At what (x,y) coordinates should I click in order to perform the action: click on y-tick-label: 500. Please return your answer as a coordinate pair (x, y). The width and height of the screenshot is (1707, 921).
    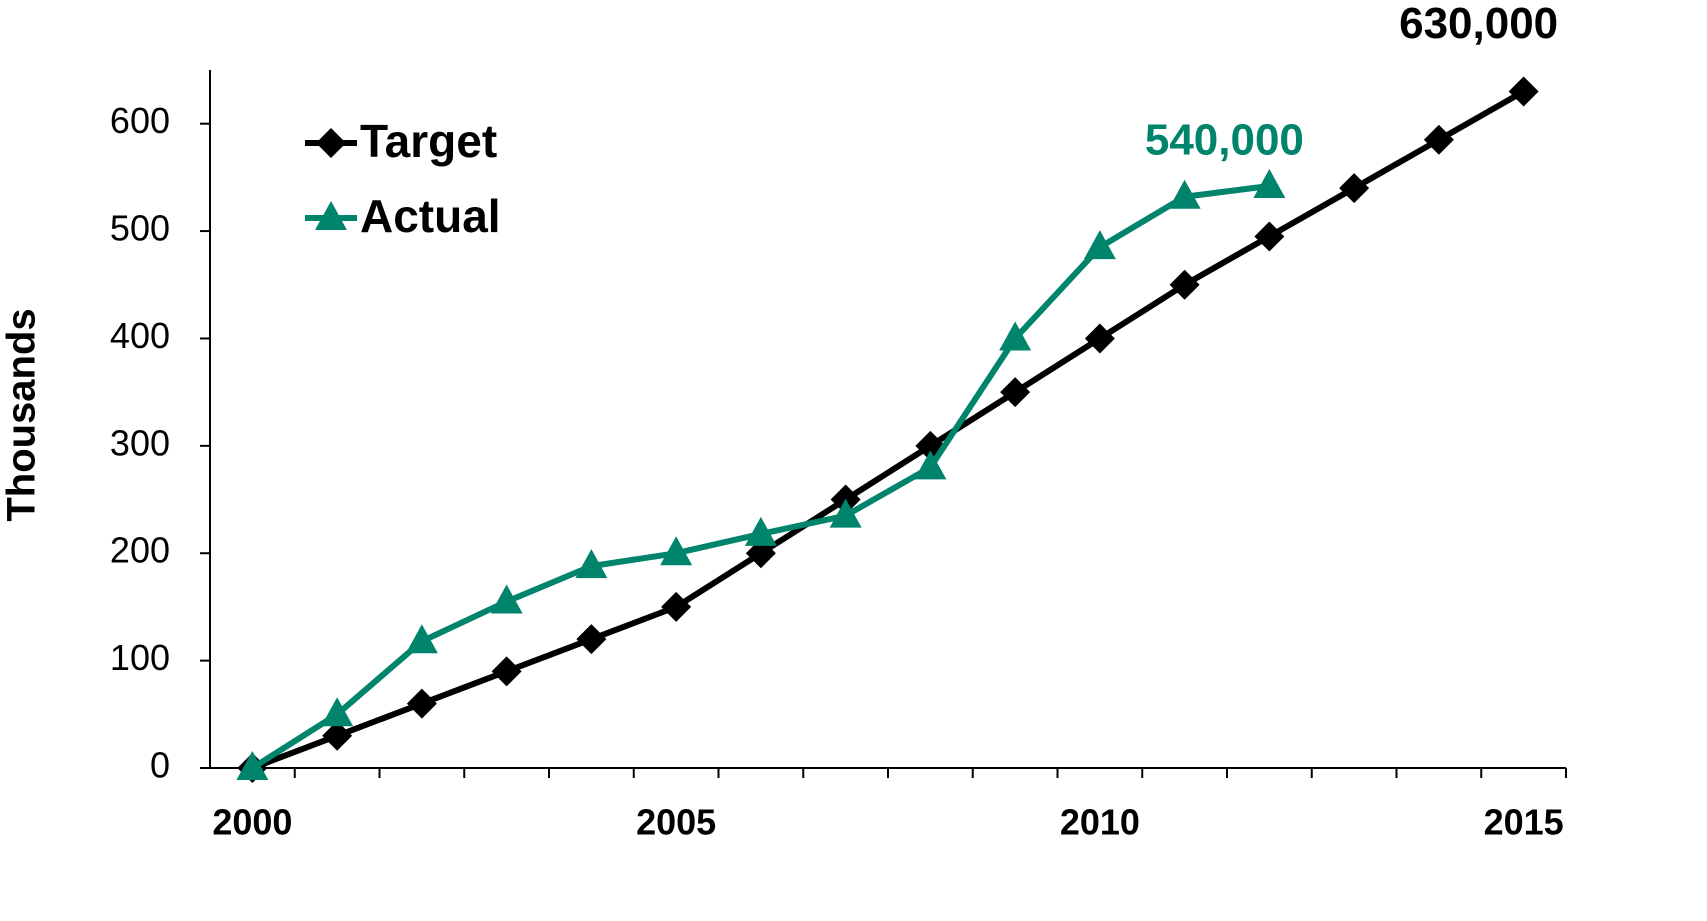
    Looking at the image, I should click on (140, 228).